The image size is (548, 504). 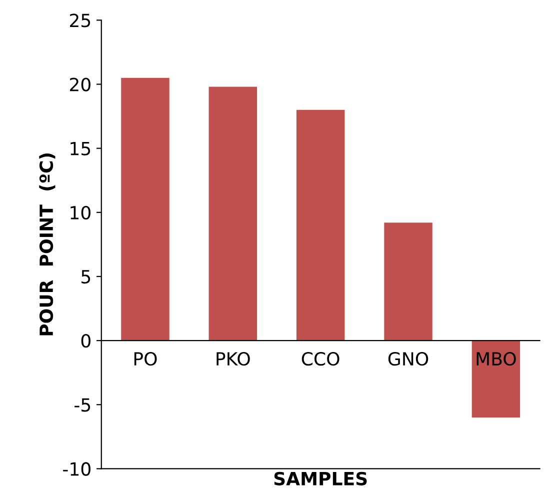 What do you see at coordinates (80, 149) in the screenshot?
I see `y-tick-label: 15` at bounding box center [80, 149].